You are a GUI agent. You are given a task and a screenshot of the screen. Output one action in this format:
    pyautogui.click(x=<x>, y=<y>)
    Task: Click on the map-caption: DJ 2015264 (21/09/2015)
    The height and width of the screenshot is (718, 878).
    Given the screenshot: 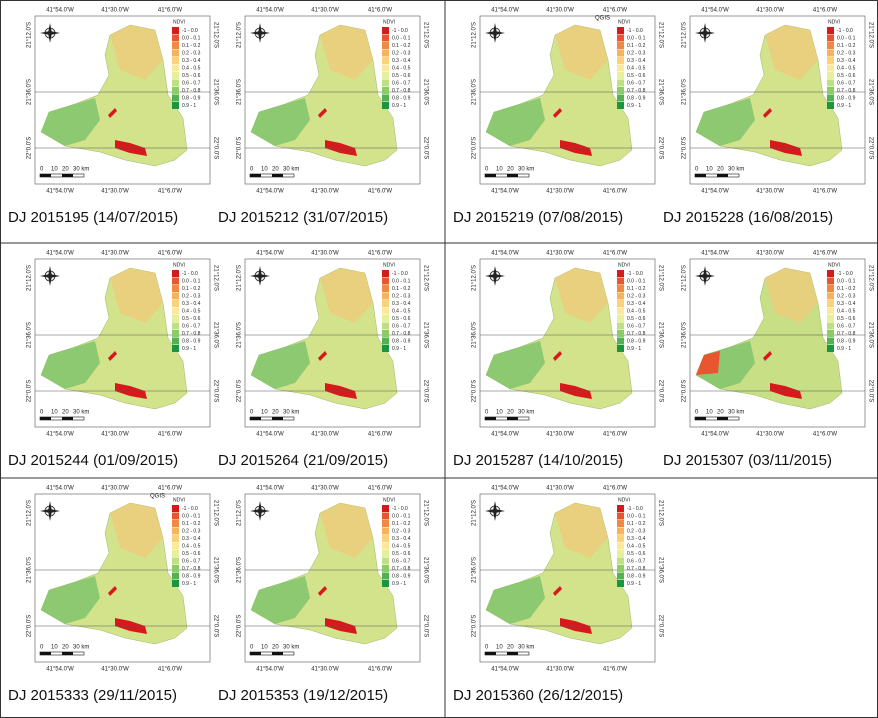 What is the action you would take?
    pyautogui.click(x=303, y=460)
    